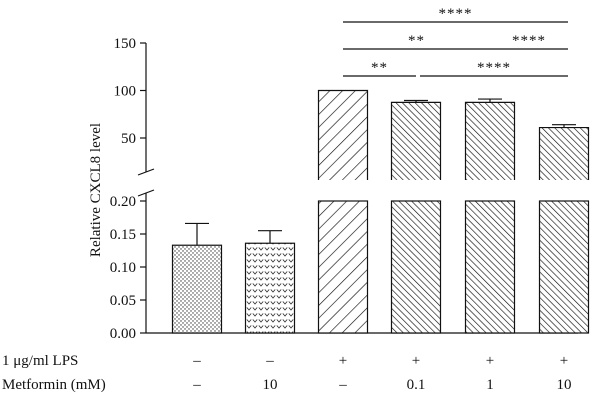 This screenshot has width=600, height=400. Describe the element at coordinates (564, 267) in the screenshot. I see `bar-lps-metformin-10-lower` at that location.